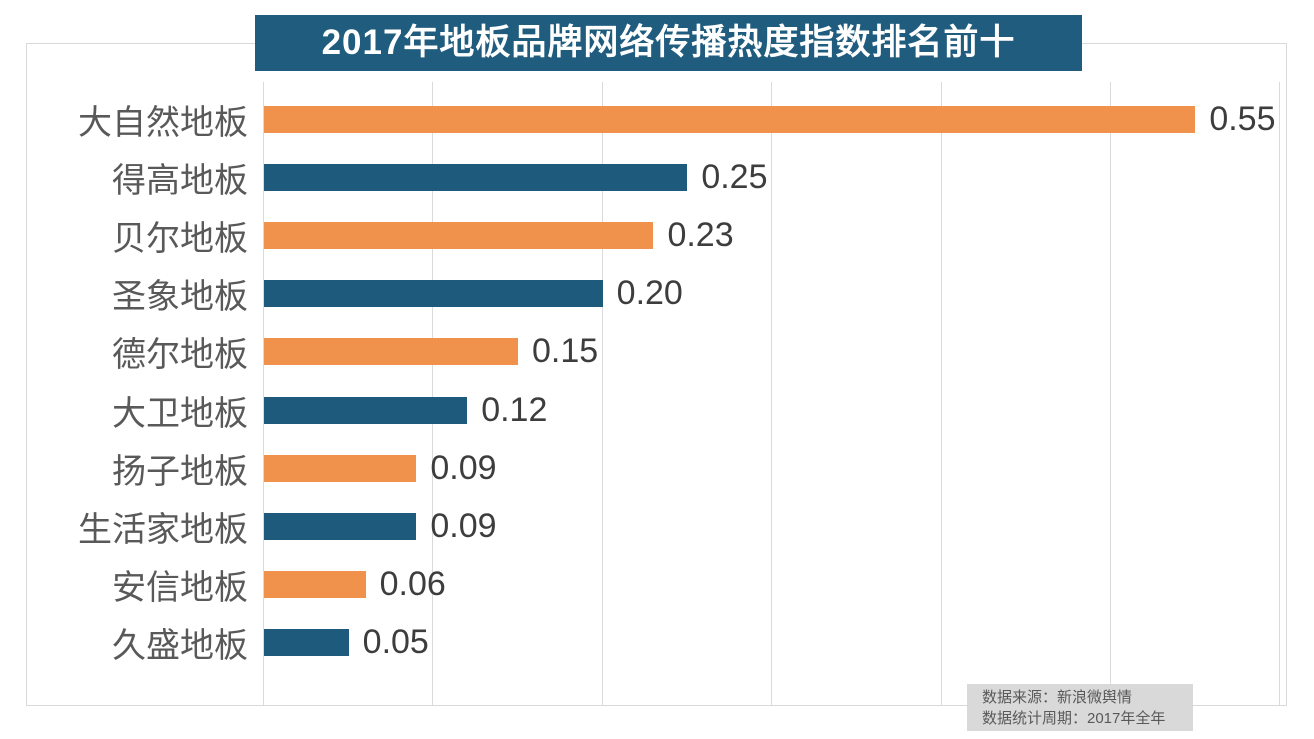  I want to click on category-label: 安信地板, so click(180, 588).